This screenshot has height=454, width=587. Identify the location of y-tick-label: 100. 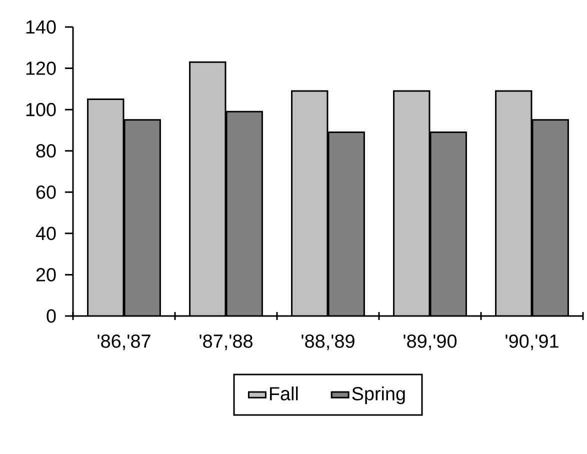
(41, 109).